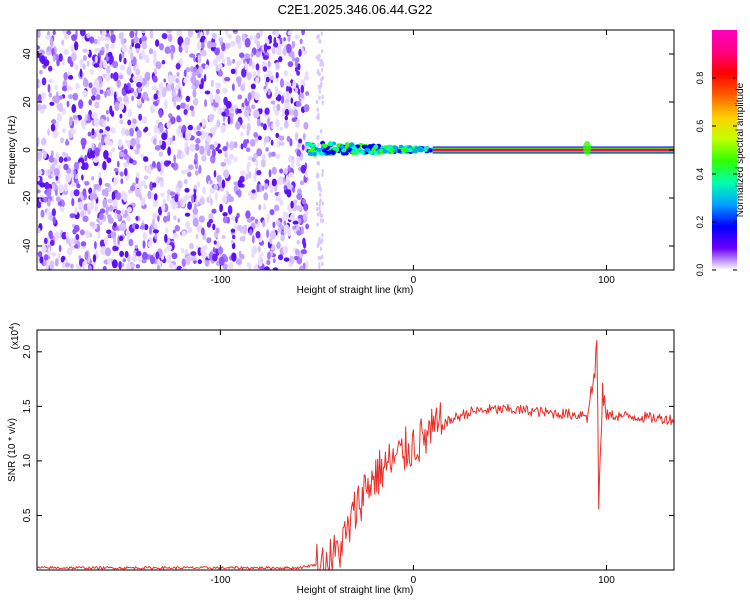 The height and width of the screenshot is (600, 750). I want to click on colorbar-tick-label: 0.6, so click(700, 126).